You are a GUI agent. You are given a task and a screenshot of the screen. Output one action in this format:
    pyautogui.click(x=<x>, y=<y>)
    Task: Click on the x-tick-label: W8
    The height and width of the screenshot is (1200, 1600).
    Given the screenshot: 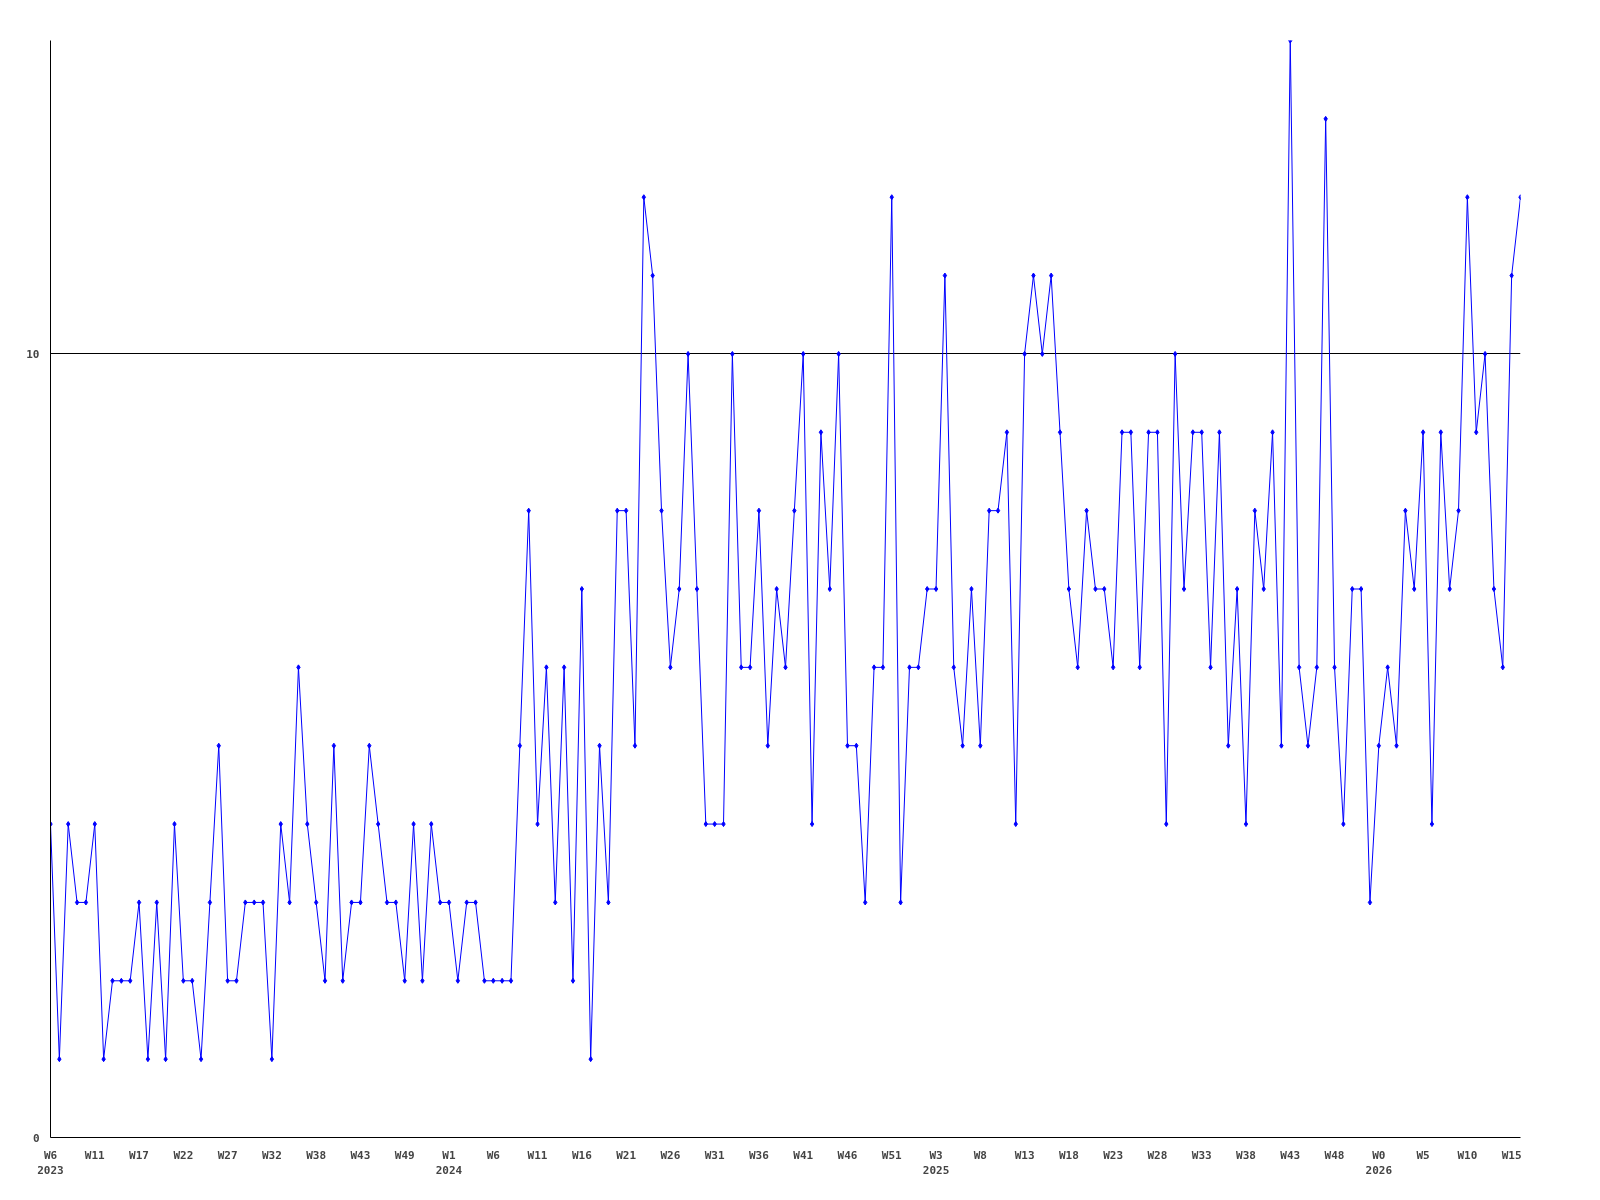 What is the action you would take?
    pyautogui.click(x=980, y=1155)
    